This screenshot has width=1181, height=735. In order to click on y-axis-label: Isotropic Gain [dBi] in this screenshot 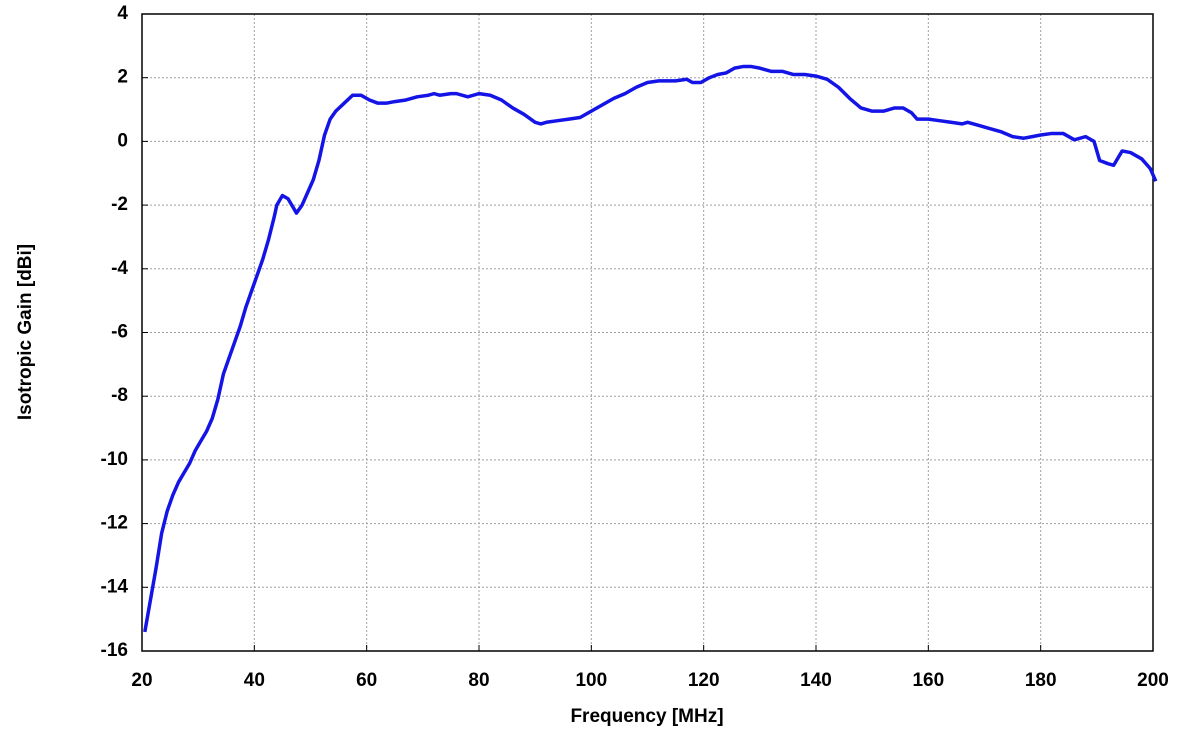, I will do `click(25, 332)`.